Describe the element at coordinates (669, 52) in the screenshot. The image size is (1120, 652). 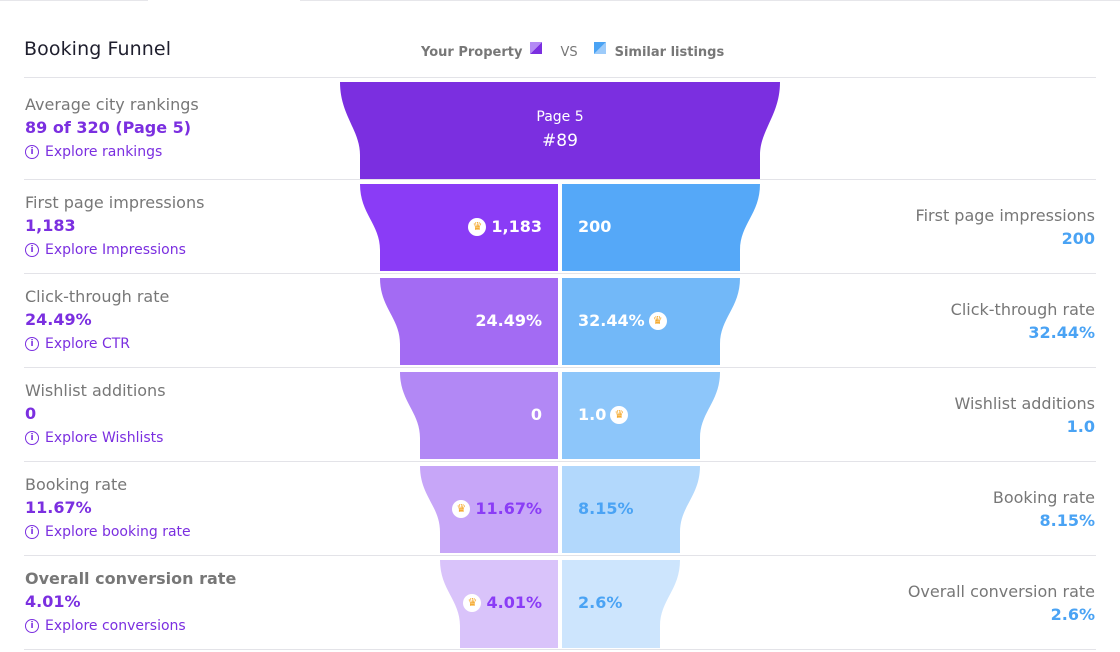
I see `legend-similar-listings: Similar listings` at that location.